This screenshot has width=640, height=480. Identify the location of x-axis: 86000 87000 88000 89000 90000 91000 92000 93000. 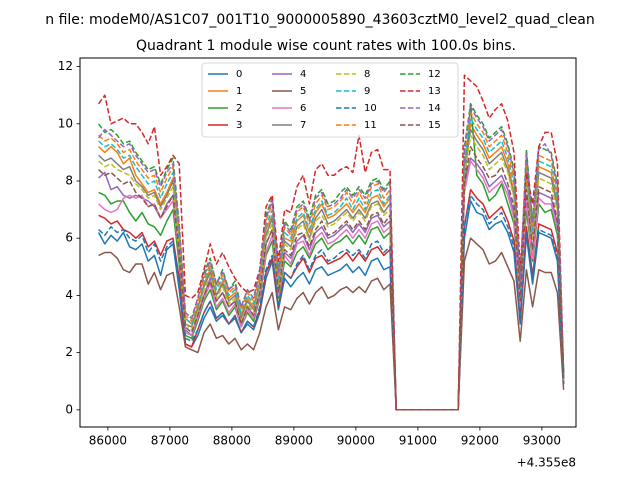
(325, 437).